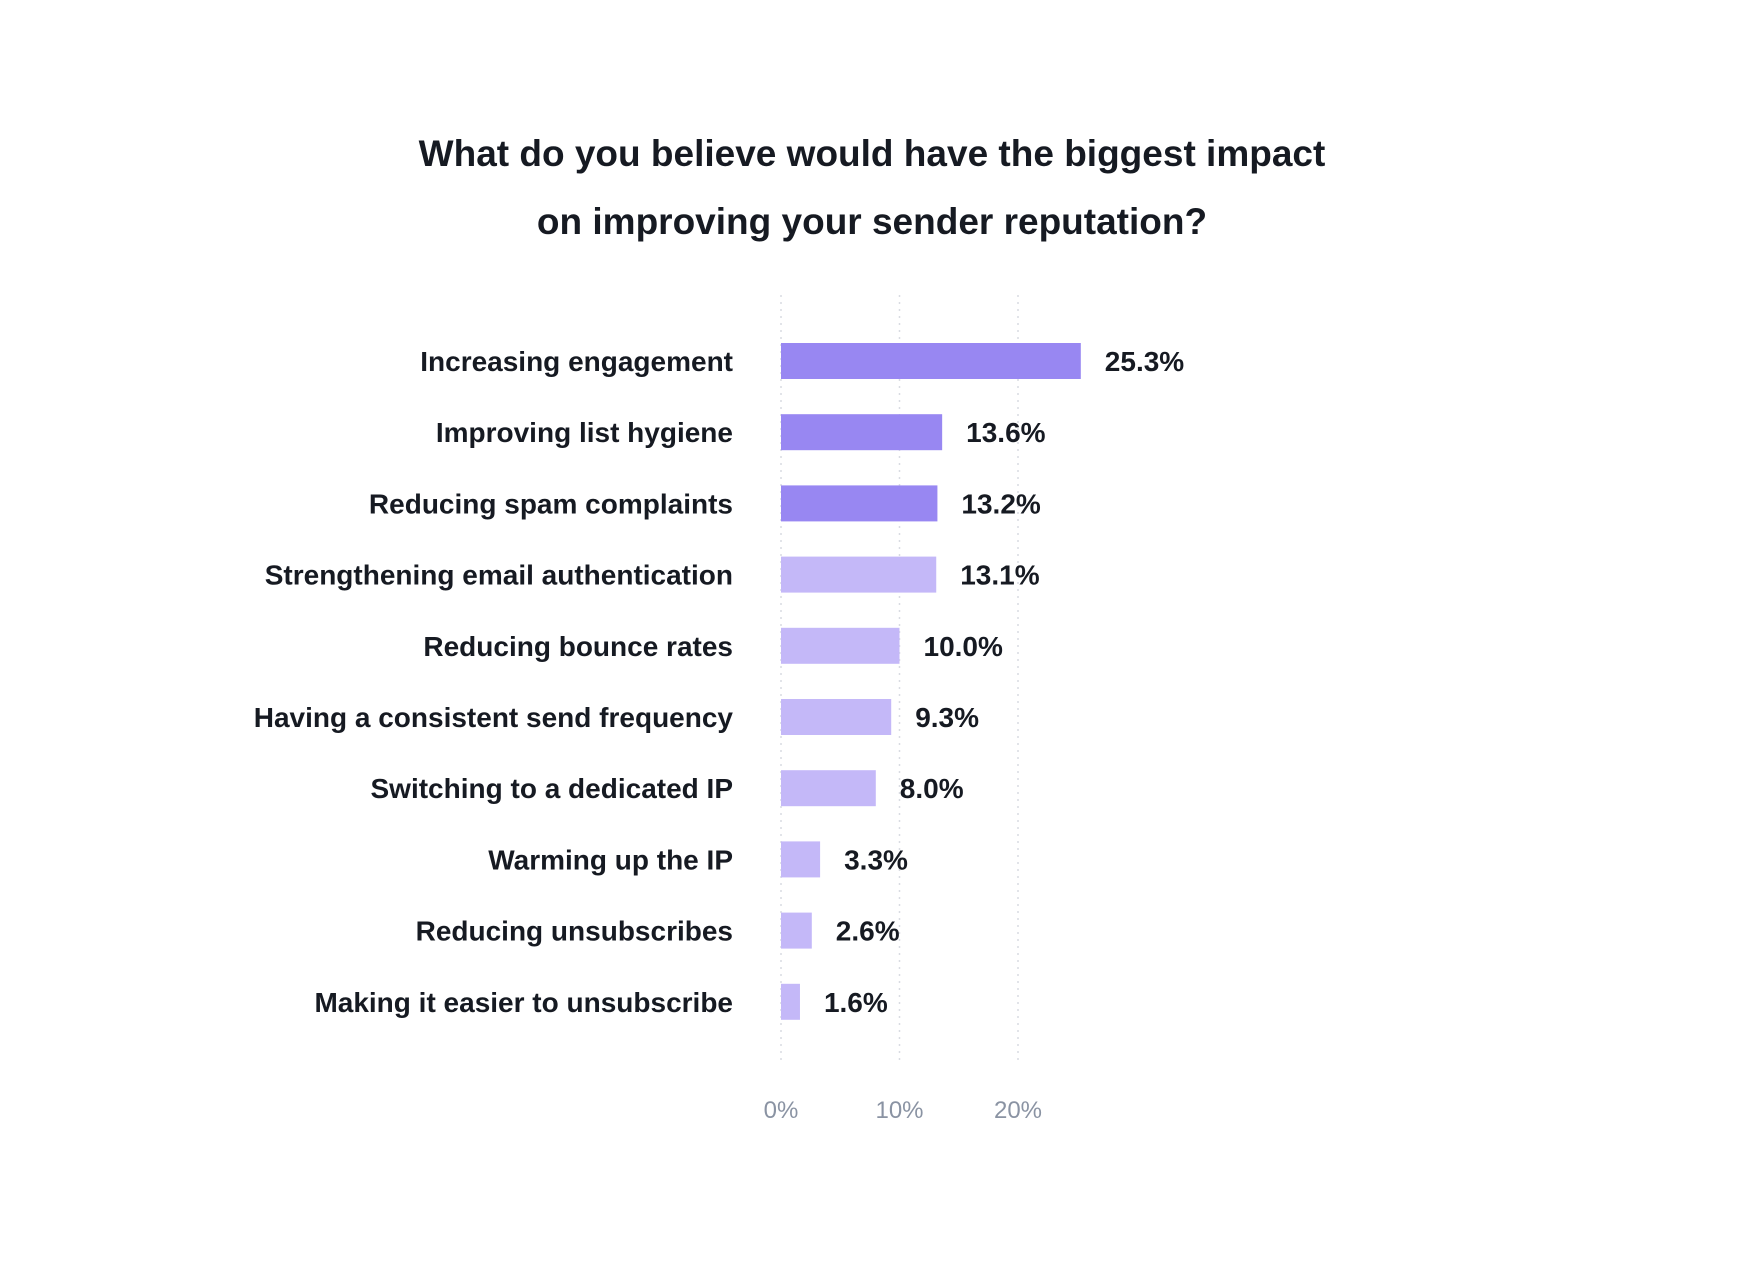 The width and height of the screenshot is (1744, 1264). Describe the element at coordinates (576, 361) in the screenshot. I see `category-label: Increasing engagement` at that location.